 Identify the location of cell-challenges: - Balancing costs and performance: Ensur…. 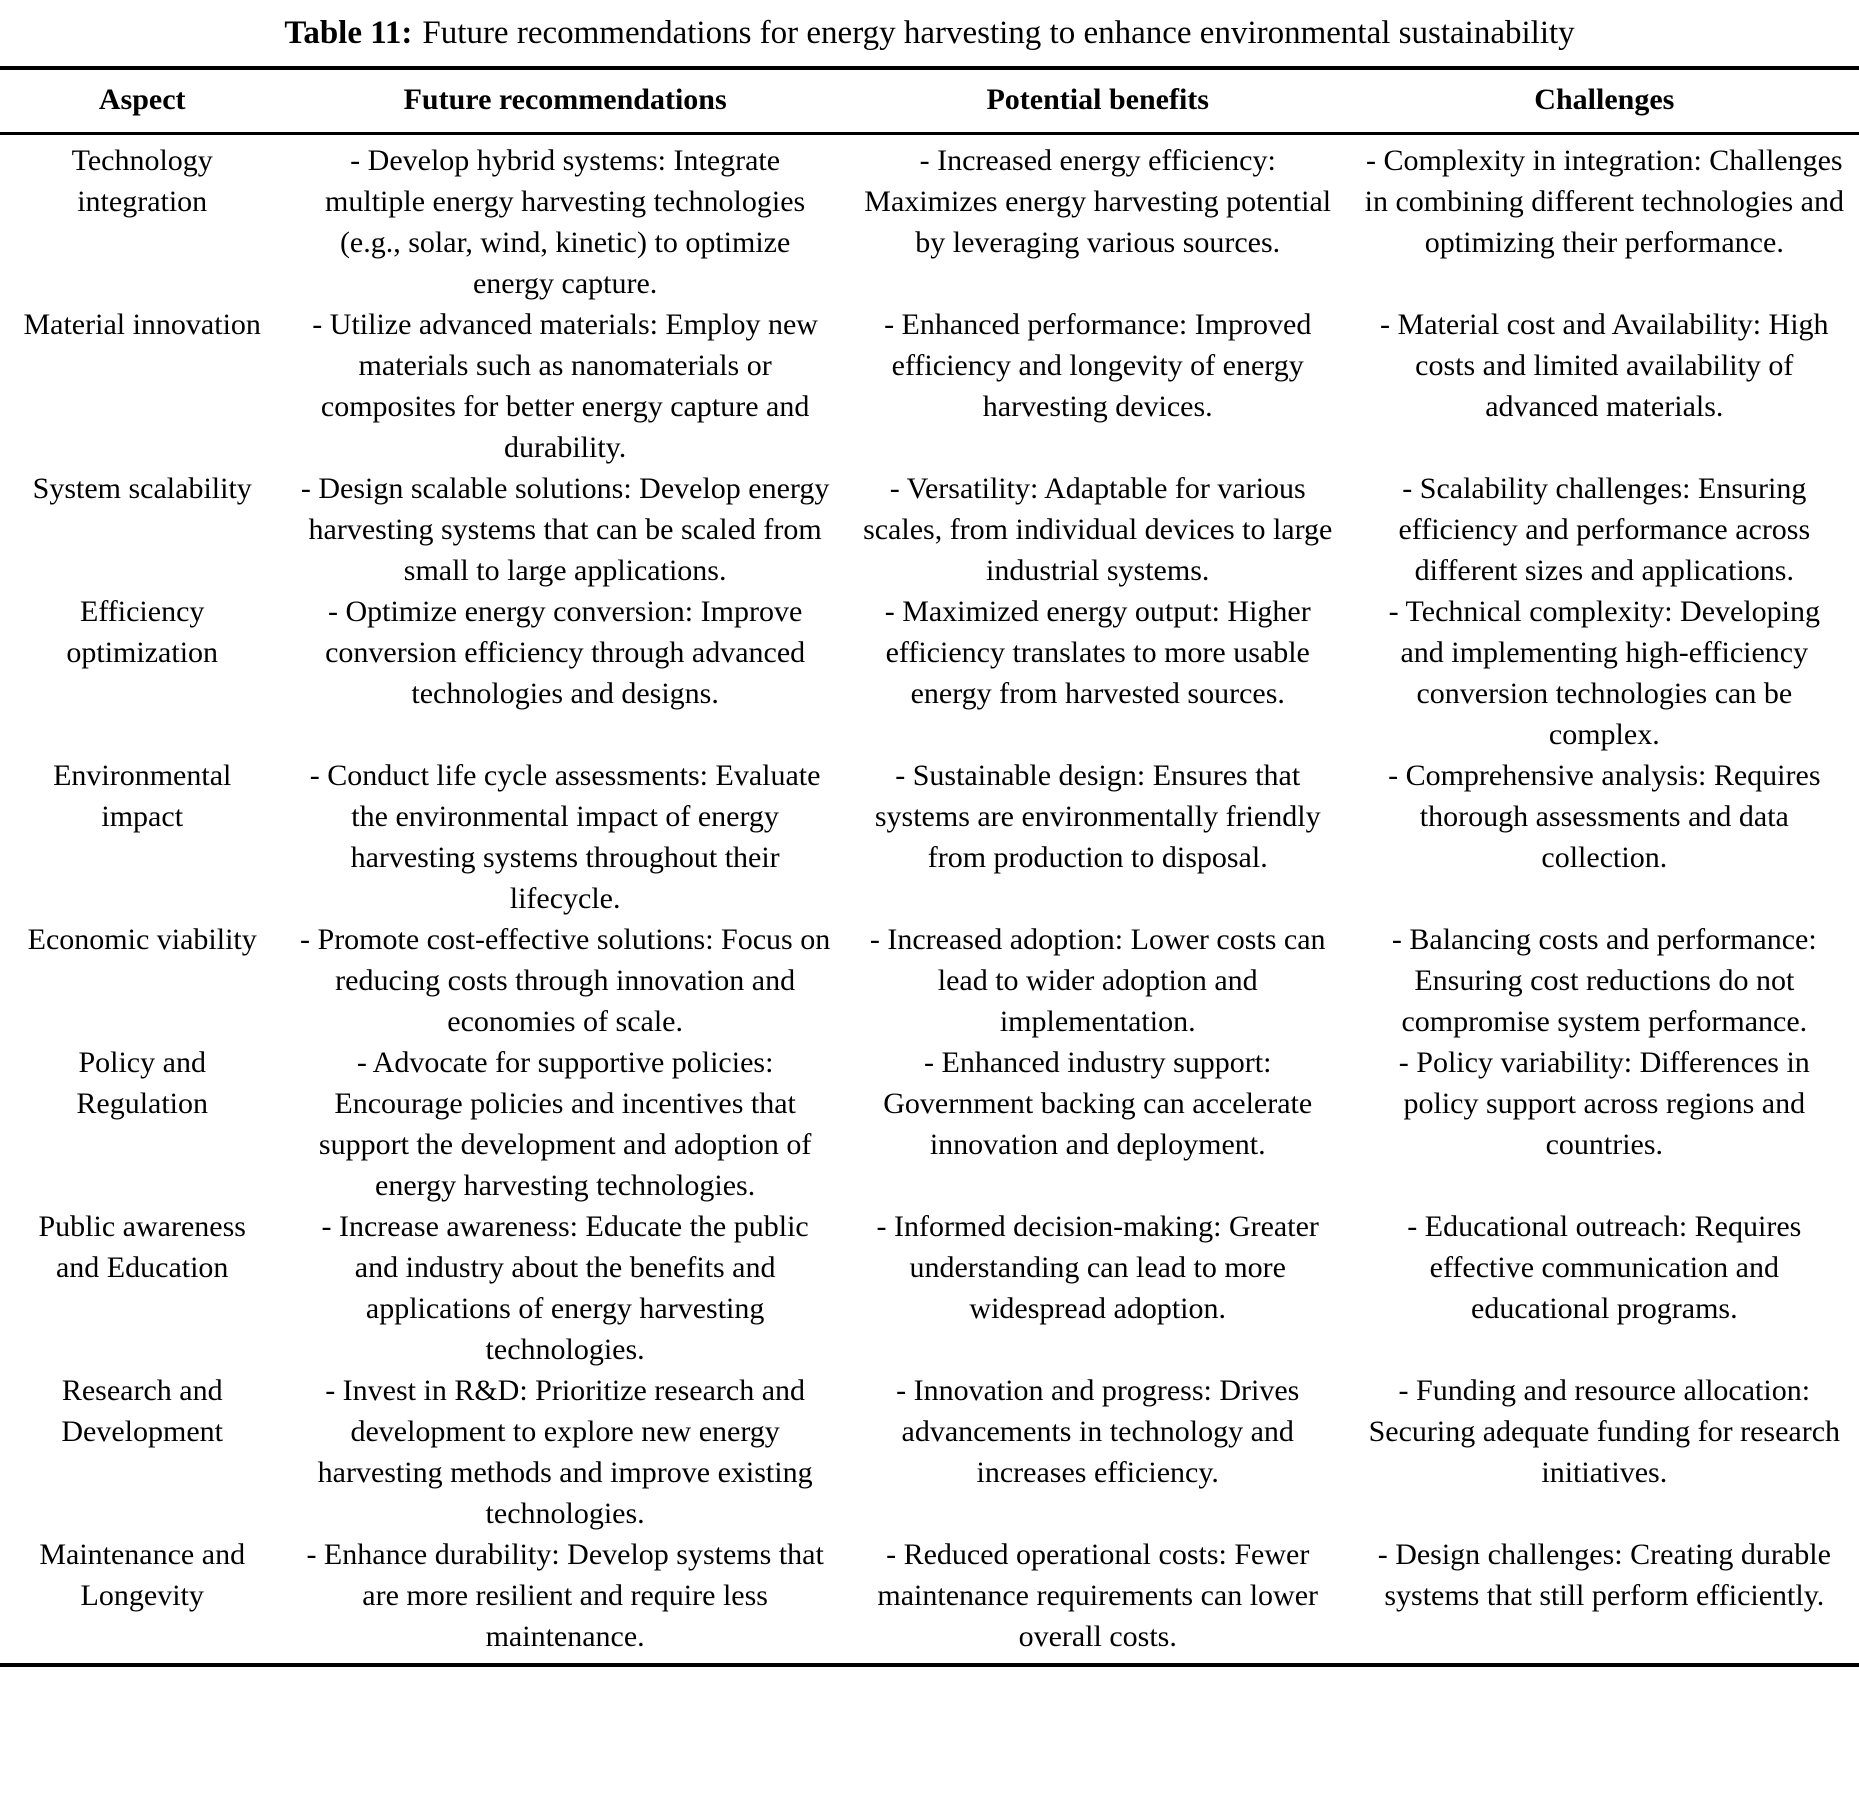
(1604, 980).